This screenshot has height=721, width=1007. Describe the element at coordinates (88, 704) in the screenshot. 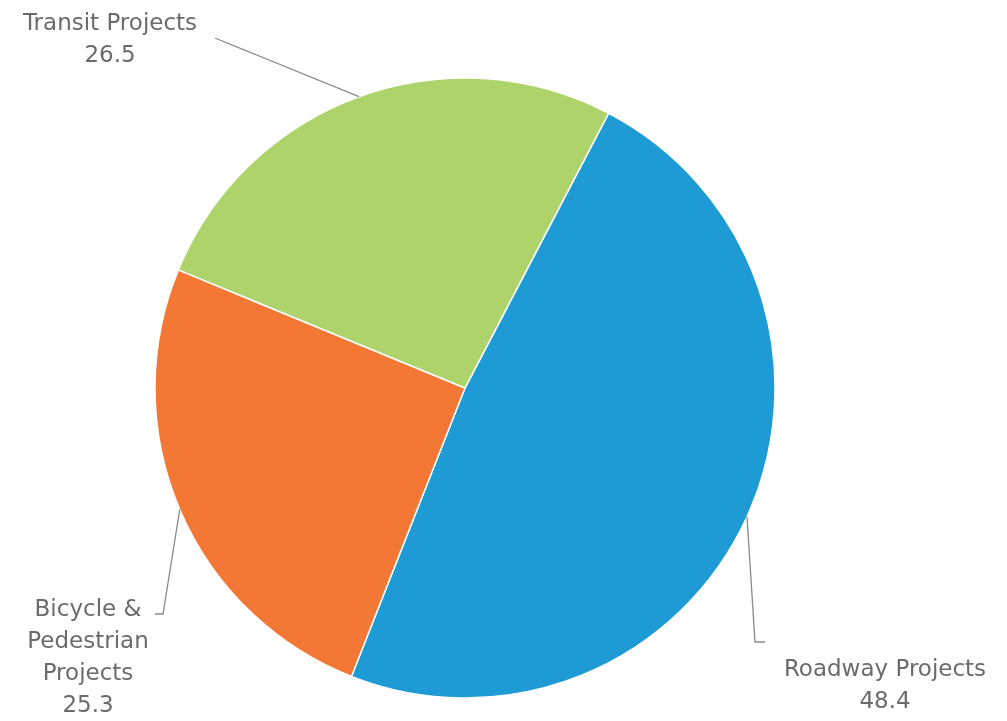

I see `data-label: 25.3` at that location.